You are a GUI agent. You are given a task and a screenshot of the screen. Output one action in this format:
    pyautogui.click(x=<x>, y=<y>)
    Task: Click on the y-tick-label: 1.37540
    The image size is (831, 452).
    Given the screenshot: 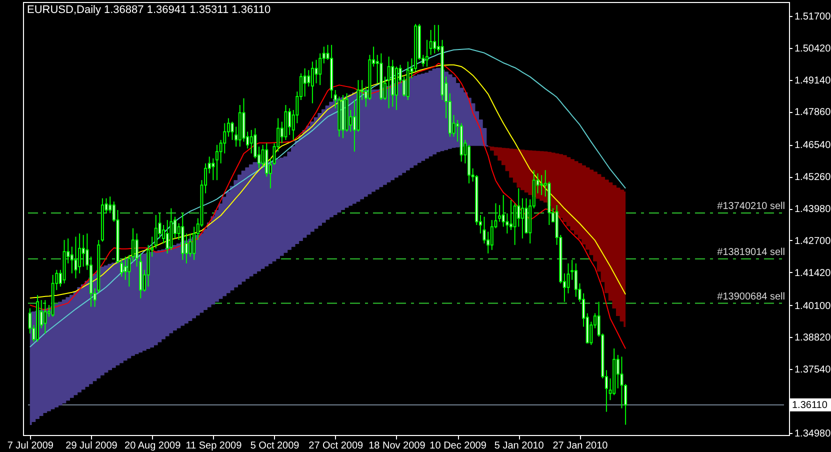 What is the action you would take?
    pyautogui.click(x=812, y=370)
    